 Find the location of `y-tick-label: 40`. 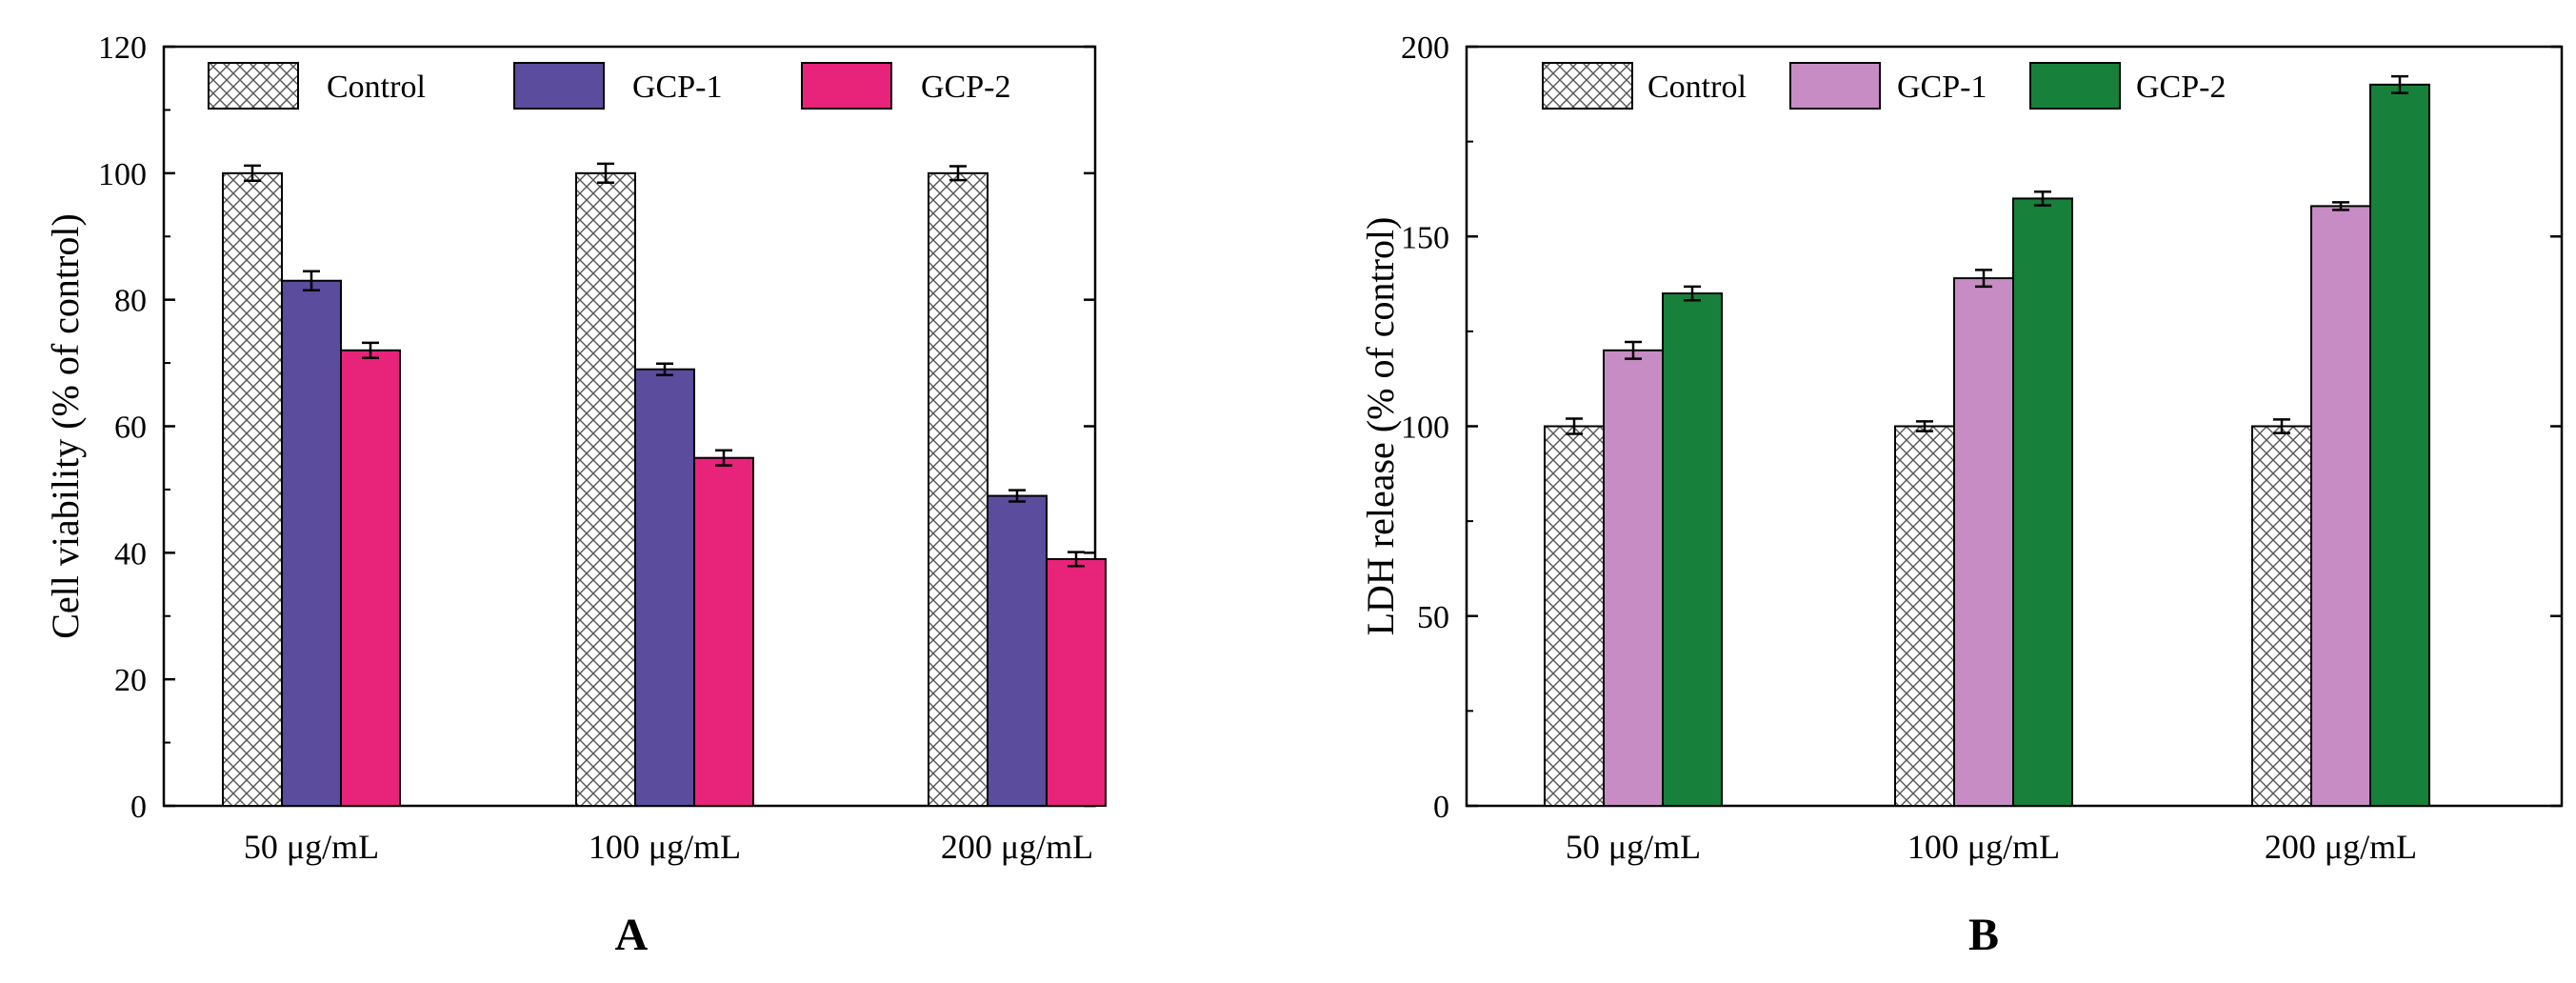

y-tick-label: 40 is located at coordinates (130, 554).